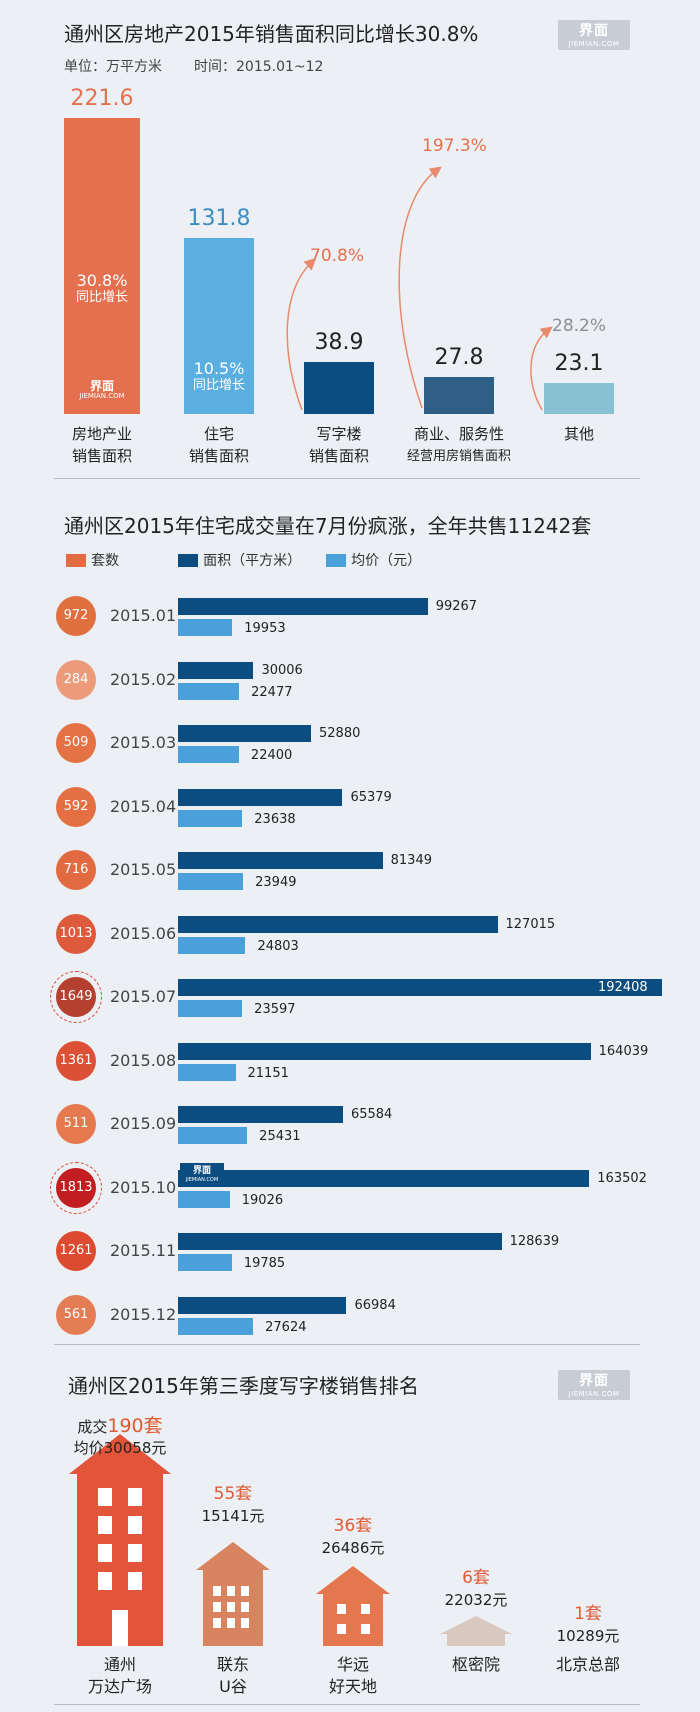 The height and width of the screenshot is (1712, 700). I want to click on month-label-9: 2015.10, so click(143, 1187).